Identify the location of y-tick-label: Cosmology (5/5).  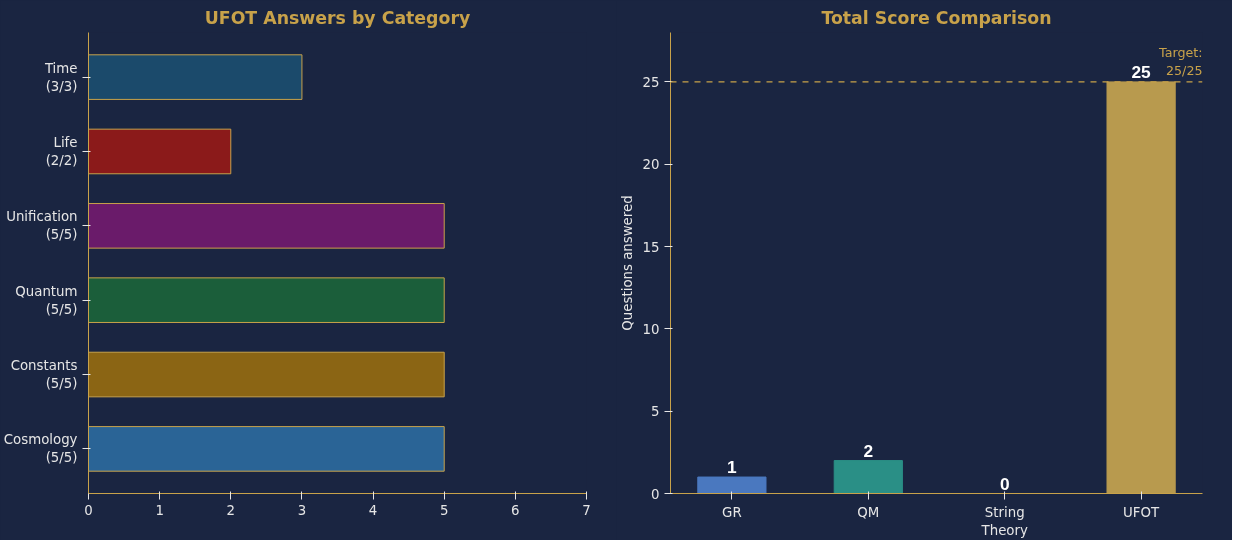
(40, 449).